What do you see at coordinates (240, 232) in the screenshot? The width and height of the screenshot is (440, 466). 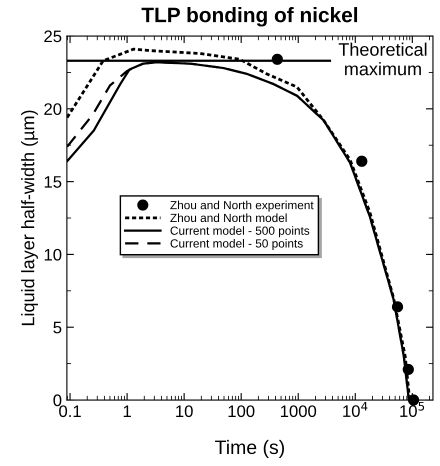 I see `legend-label: Current model - 500 points` at bounding box center [240, 232].